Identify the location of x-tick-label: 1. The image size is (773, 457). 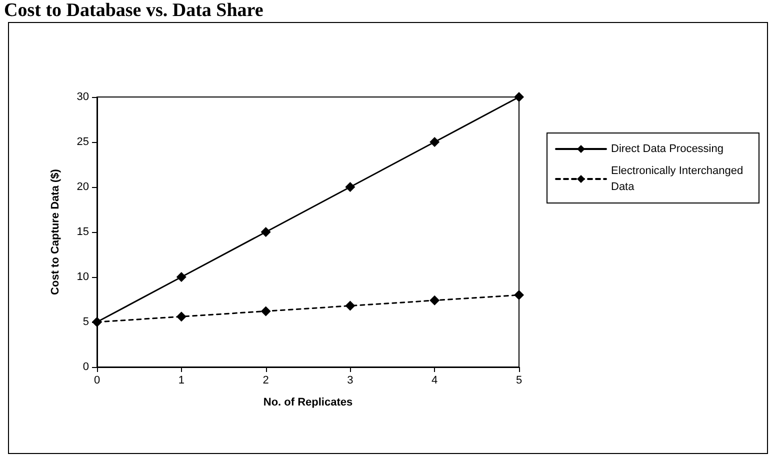
(181, 380).